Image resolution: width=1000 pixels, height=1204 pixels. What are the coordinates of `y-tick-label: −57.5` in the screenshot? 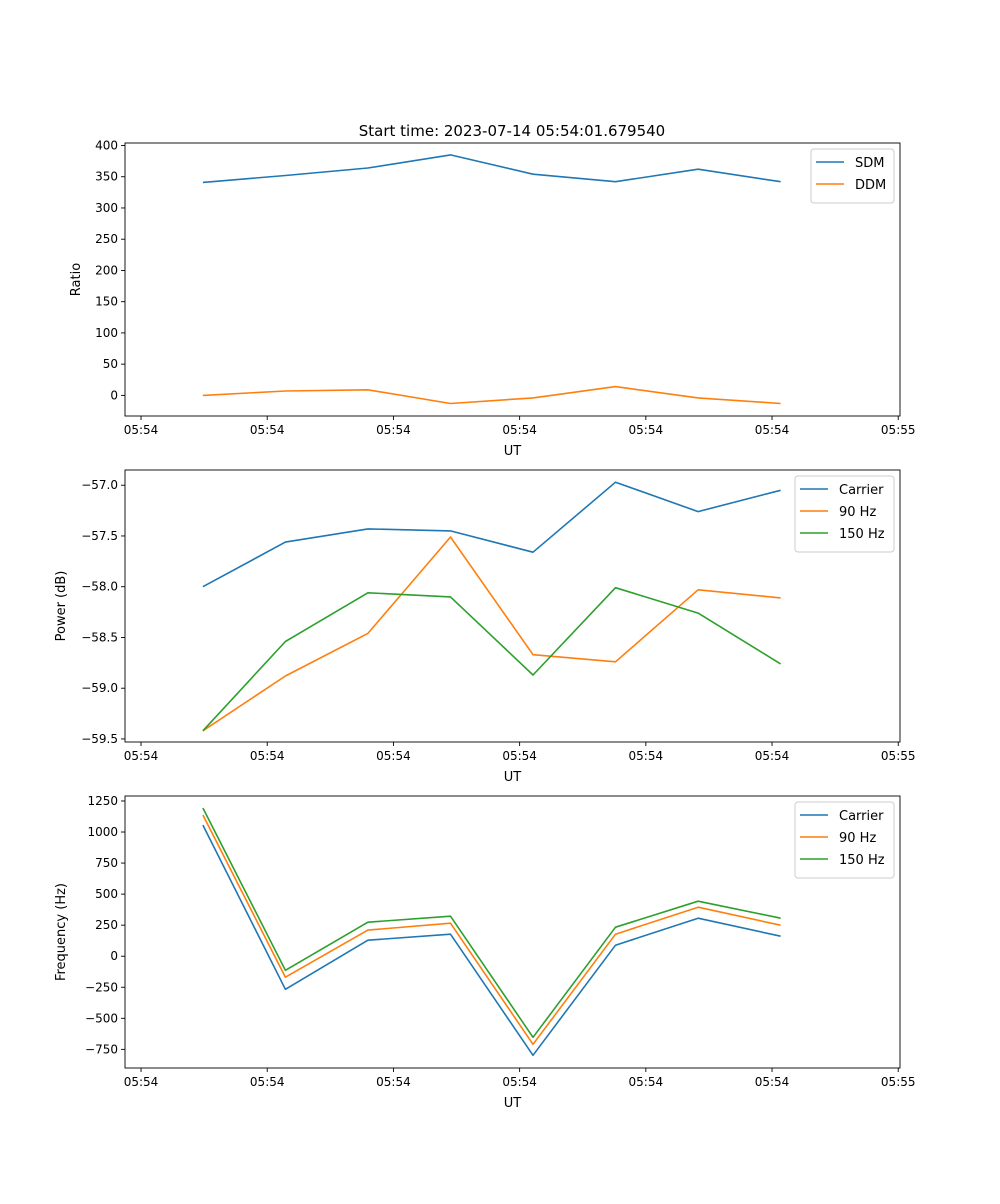 It's located at (99, 536).